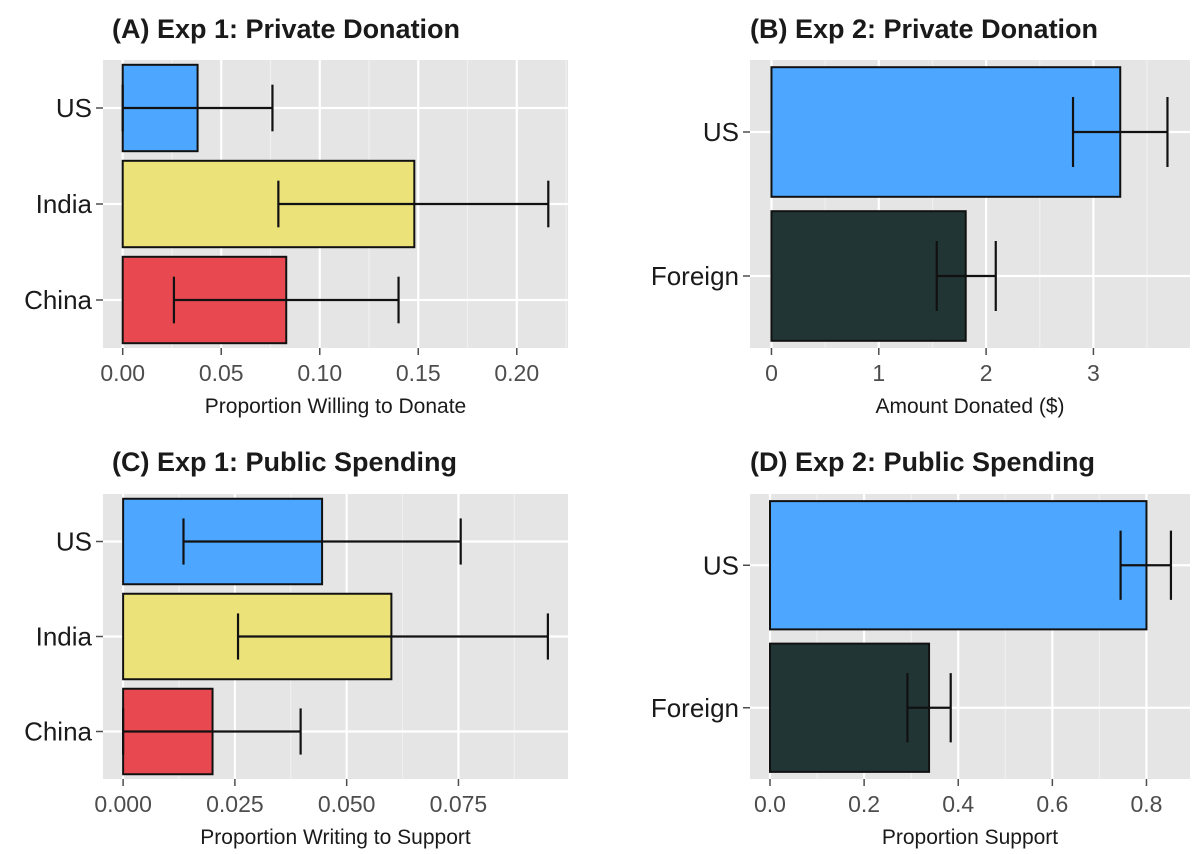  What do you see at coordinates (878, 373) in the screenshot?
I see `x-tick-label: 1` at bounding box center [878, 373].